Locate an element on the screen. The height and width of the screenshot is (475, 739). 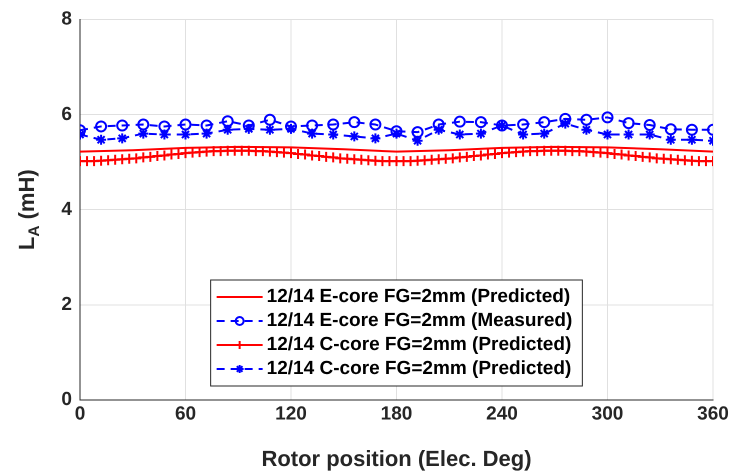
x-tick-label: 0 is located at coordinates (80, 414).